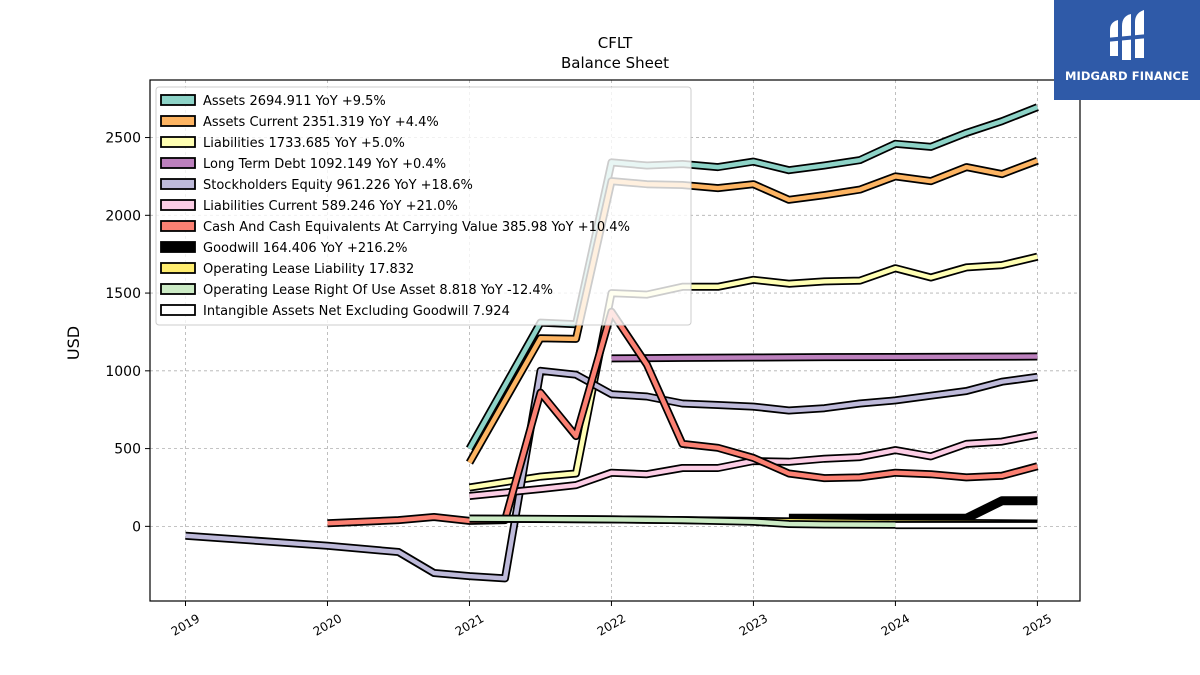 This screenshot has width=1200, height=675. What do you see at coordinates (469, 624) in the screenshot?
I see `x-tick-label: 2021` at bounding box center [469, 624].